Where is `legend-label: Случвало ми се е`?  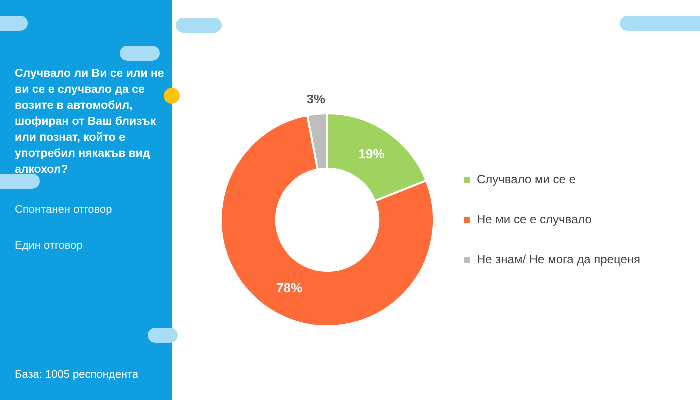
legend-label: Случвало ми се е is located at coordinates (526, 179).